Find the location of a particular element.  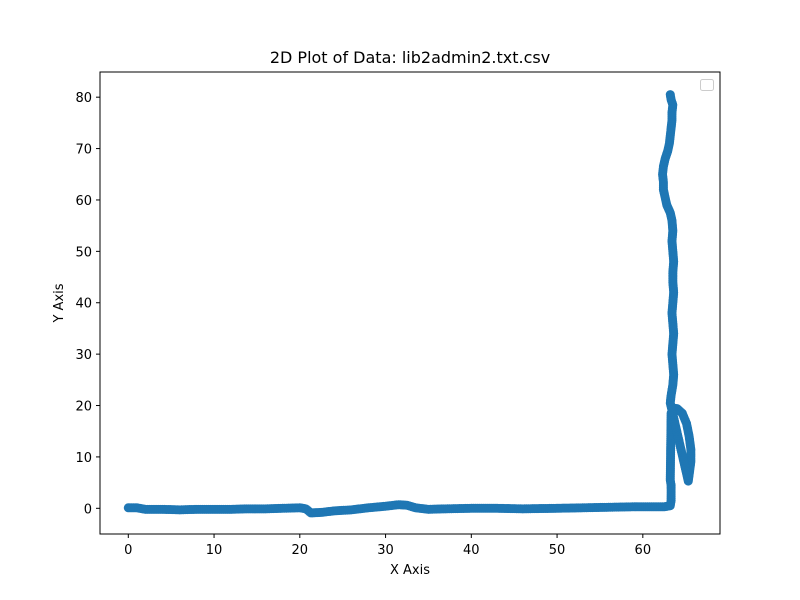

y-tick-label: 80 is located at coordinates (83, 98).